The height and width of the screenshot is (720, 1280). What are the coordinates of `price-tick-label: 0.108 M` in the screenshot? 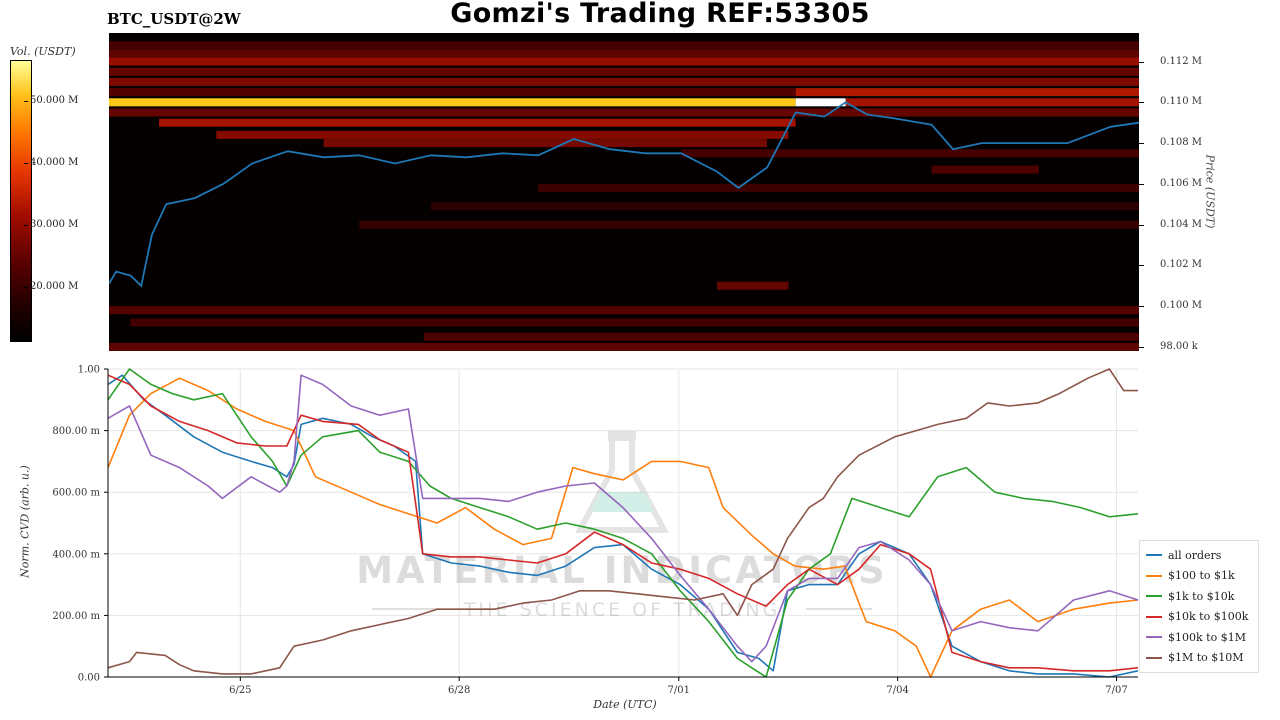 It's located at (1181, 143).